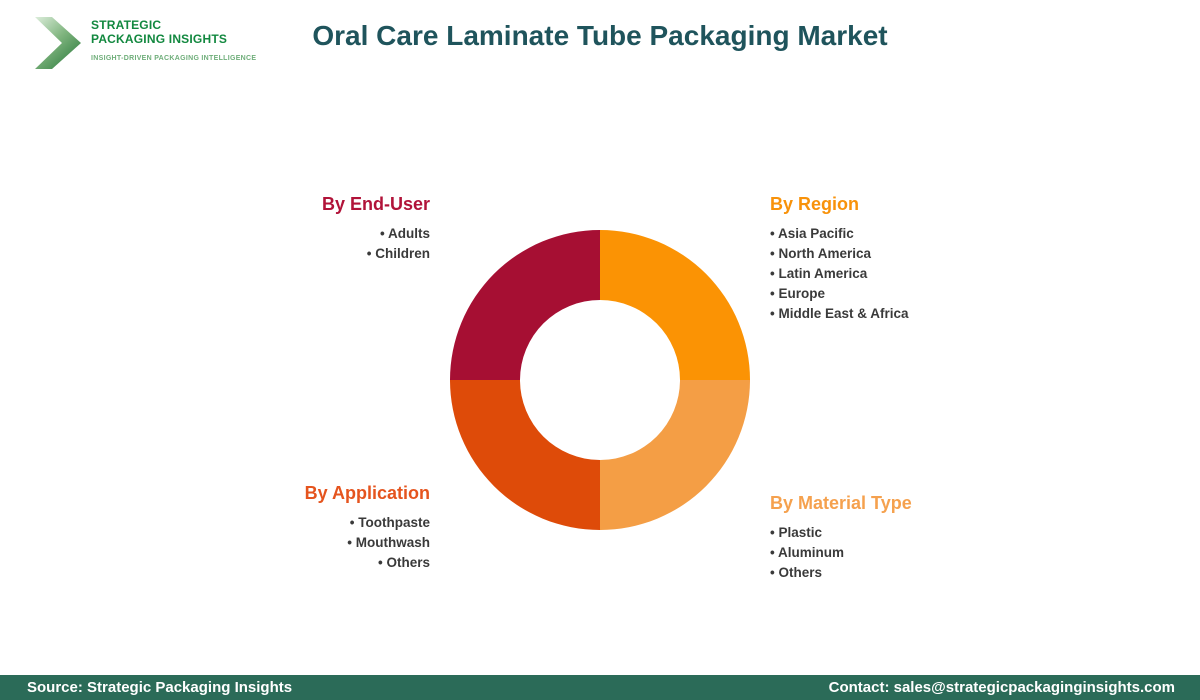 Image resolution: width=1200 pixels, height=700 pixels. What do you see at coordinates (525, 455) in the screenshot?
I see `donut-segment-application` at bounding box center [525, 455].